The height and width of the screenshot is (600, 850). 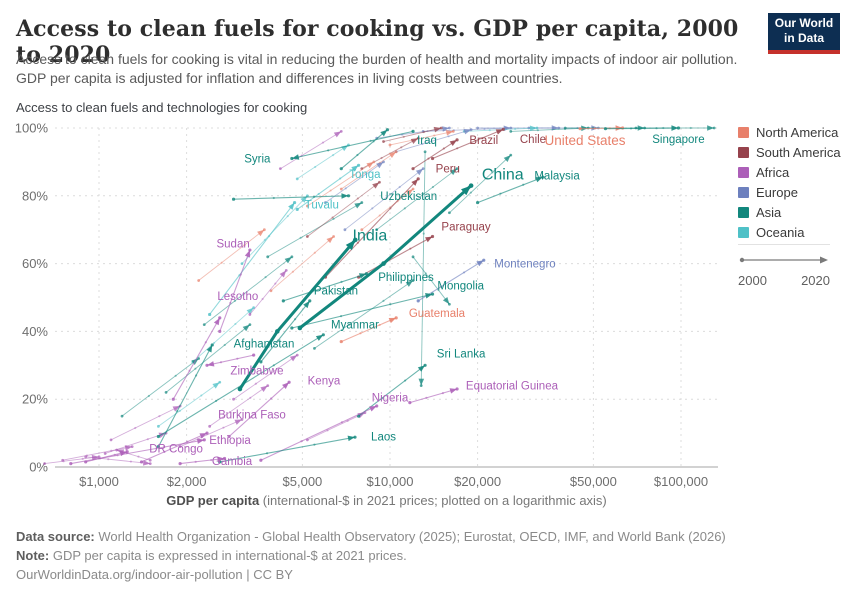 I want to click on y-tick-label: 60%, so click(x=35, y=263).